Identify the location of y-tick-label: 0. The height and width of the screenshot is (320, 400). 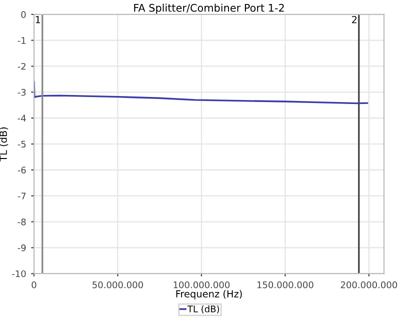
(23, 14).